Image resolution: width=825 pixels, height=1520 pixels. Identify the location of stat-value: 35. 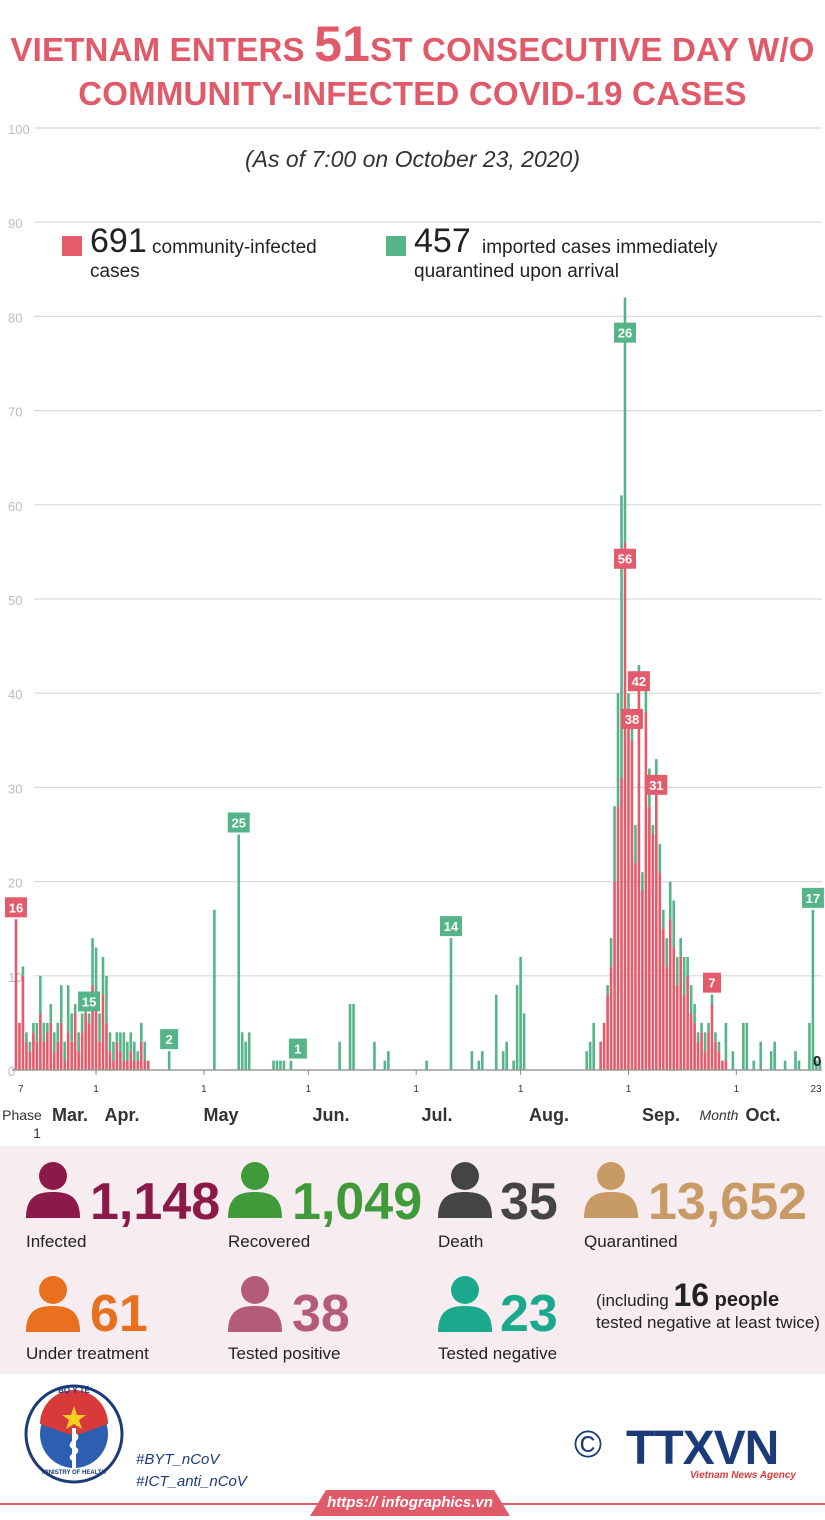
(529, 1202).